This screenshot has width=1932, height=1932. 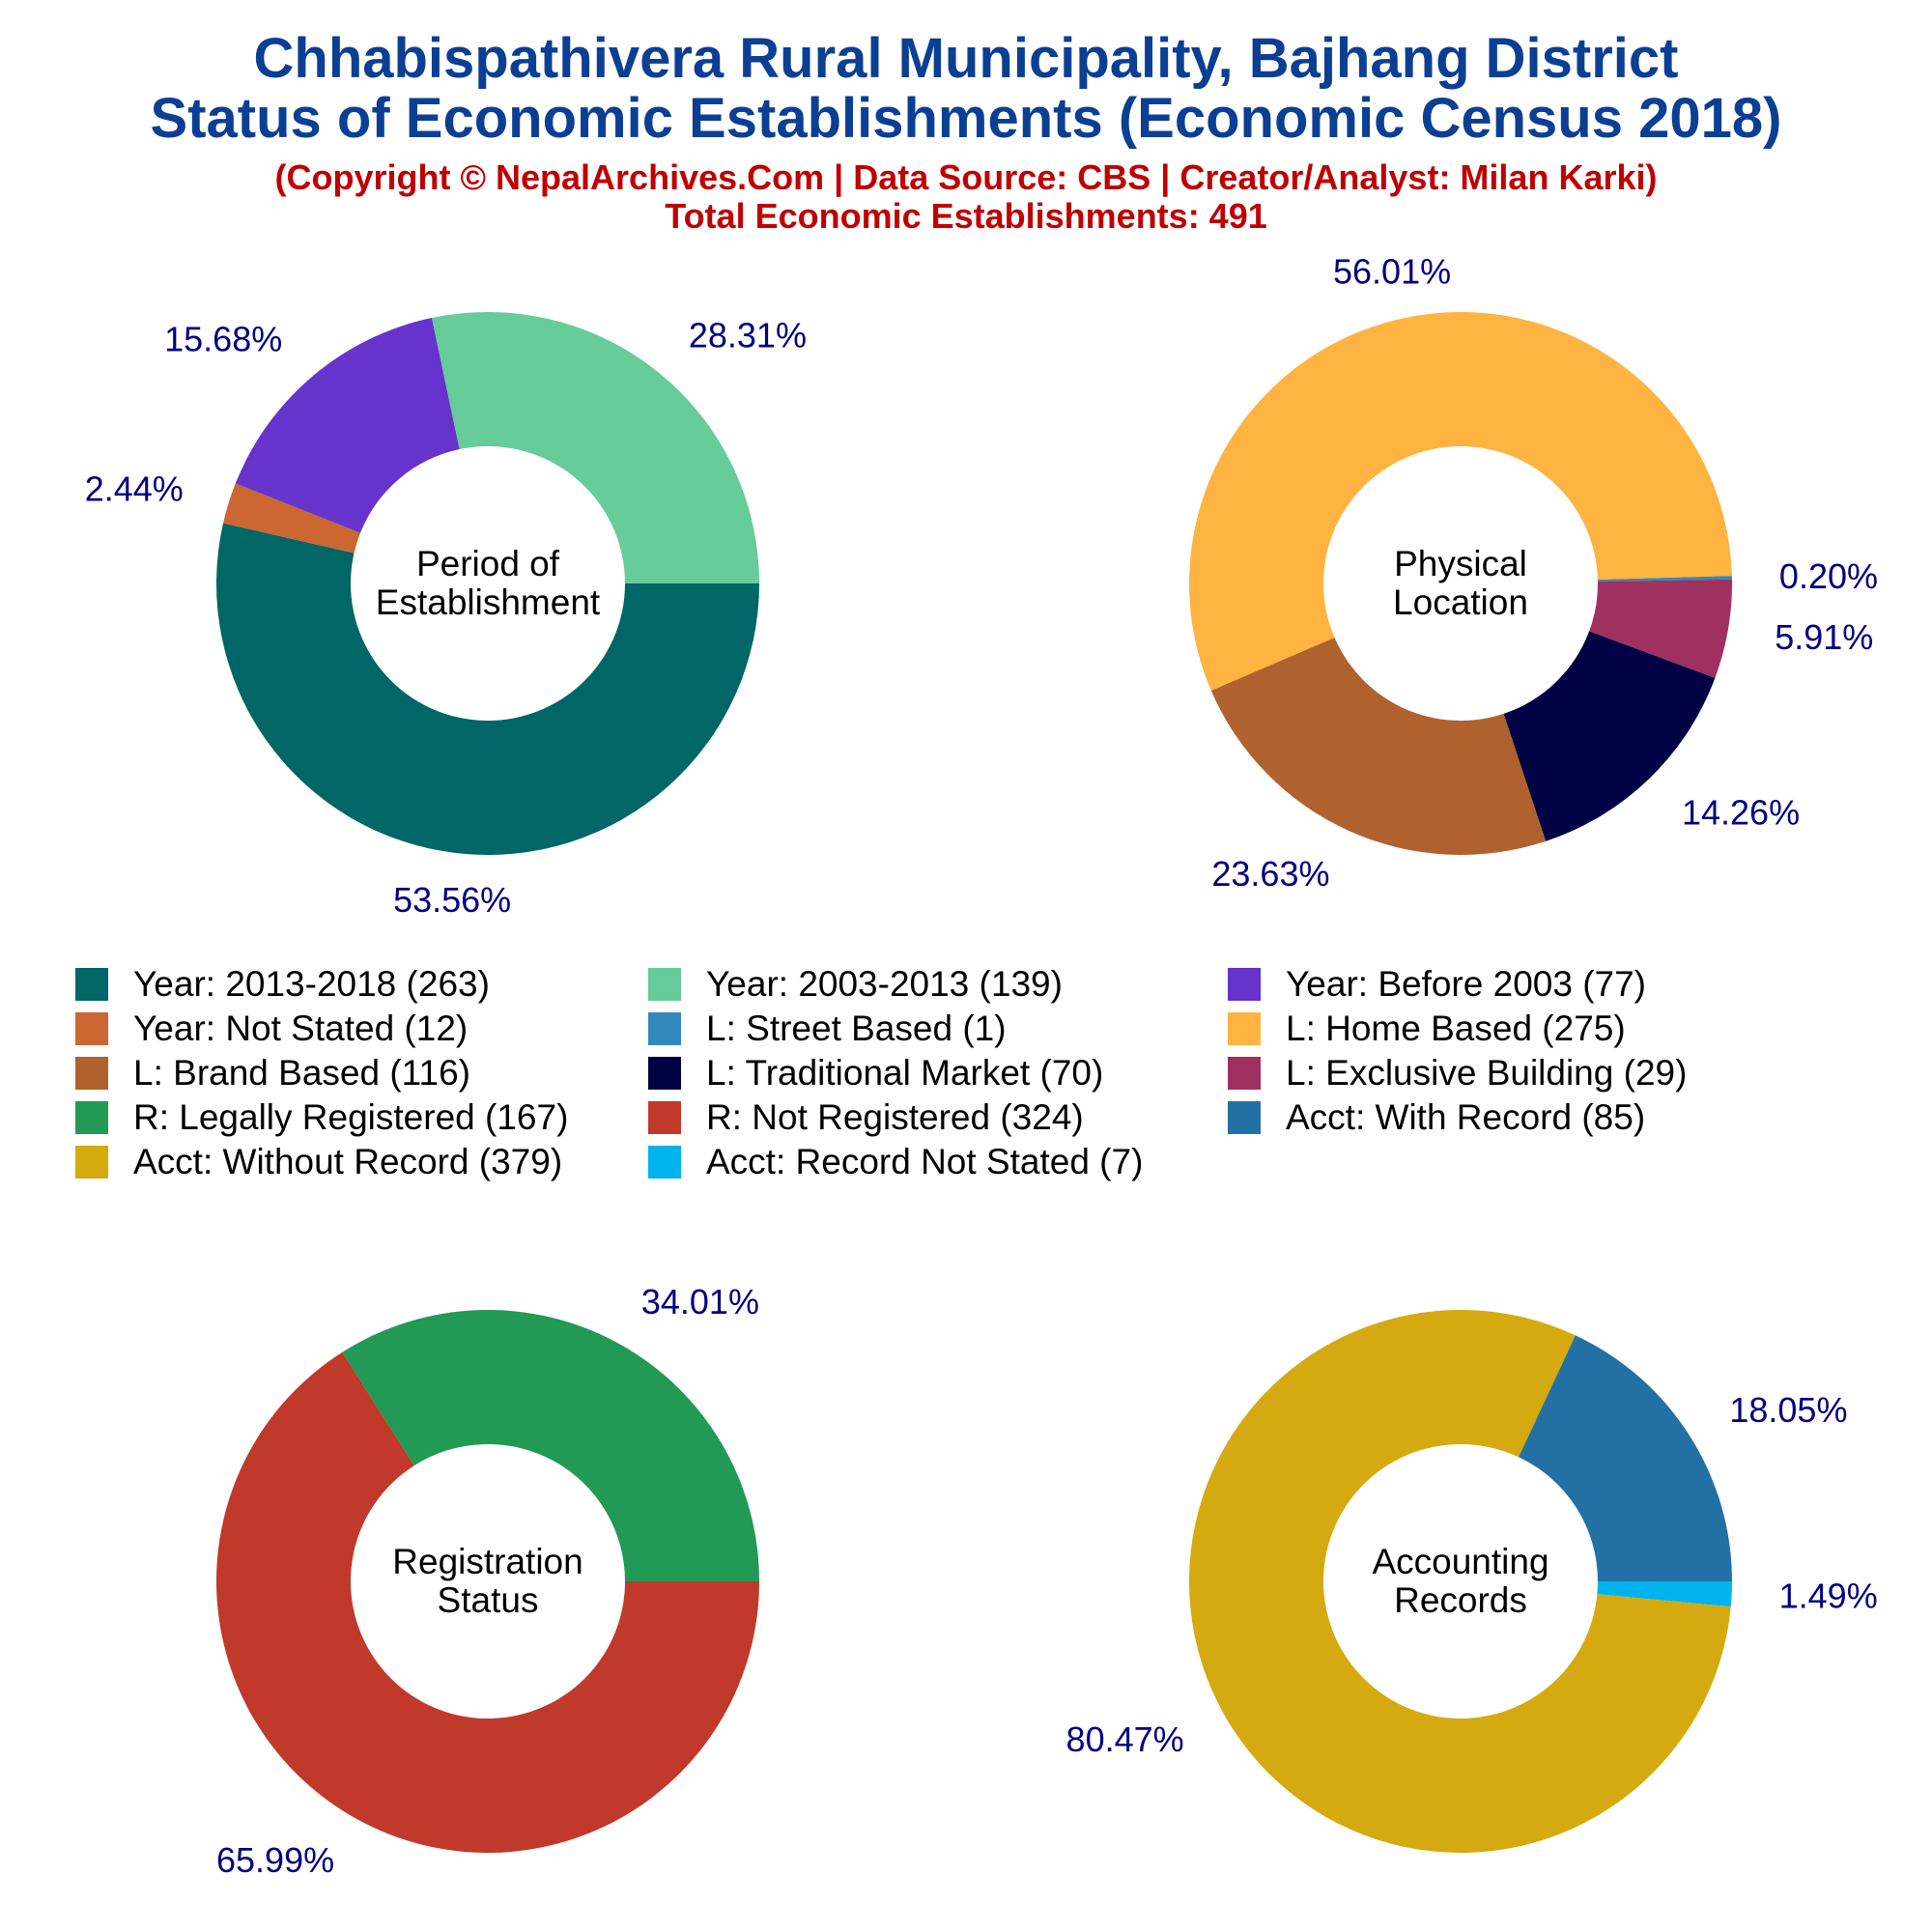 I want to click on percent-label-location-3: 23.63%, so click(x=1270, y=874).